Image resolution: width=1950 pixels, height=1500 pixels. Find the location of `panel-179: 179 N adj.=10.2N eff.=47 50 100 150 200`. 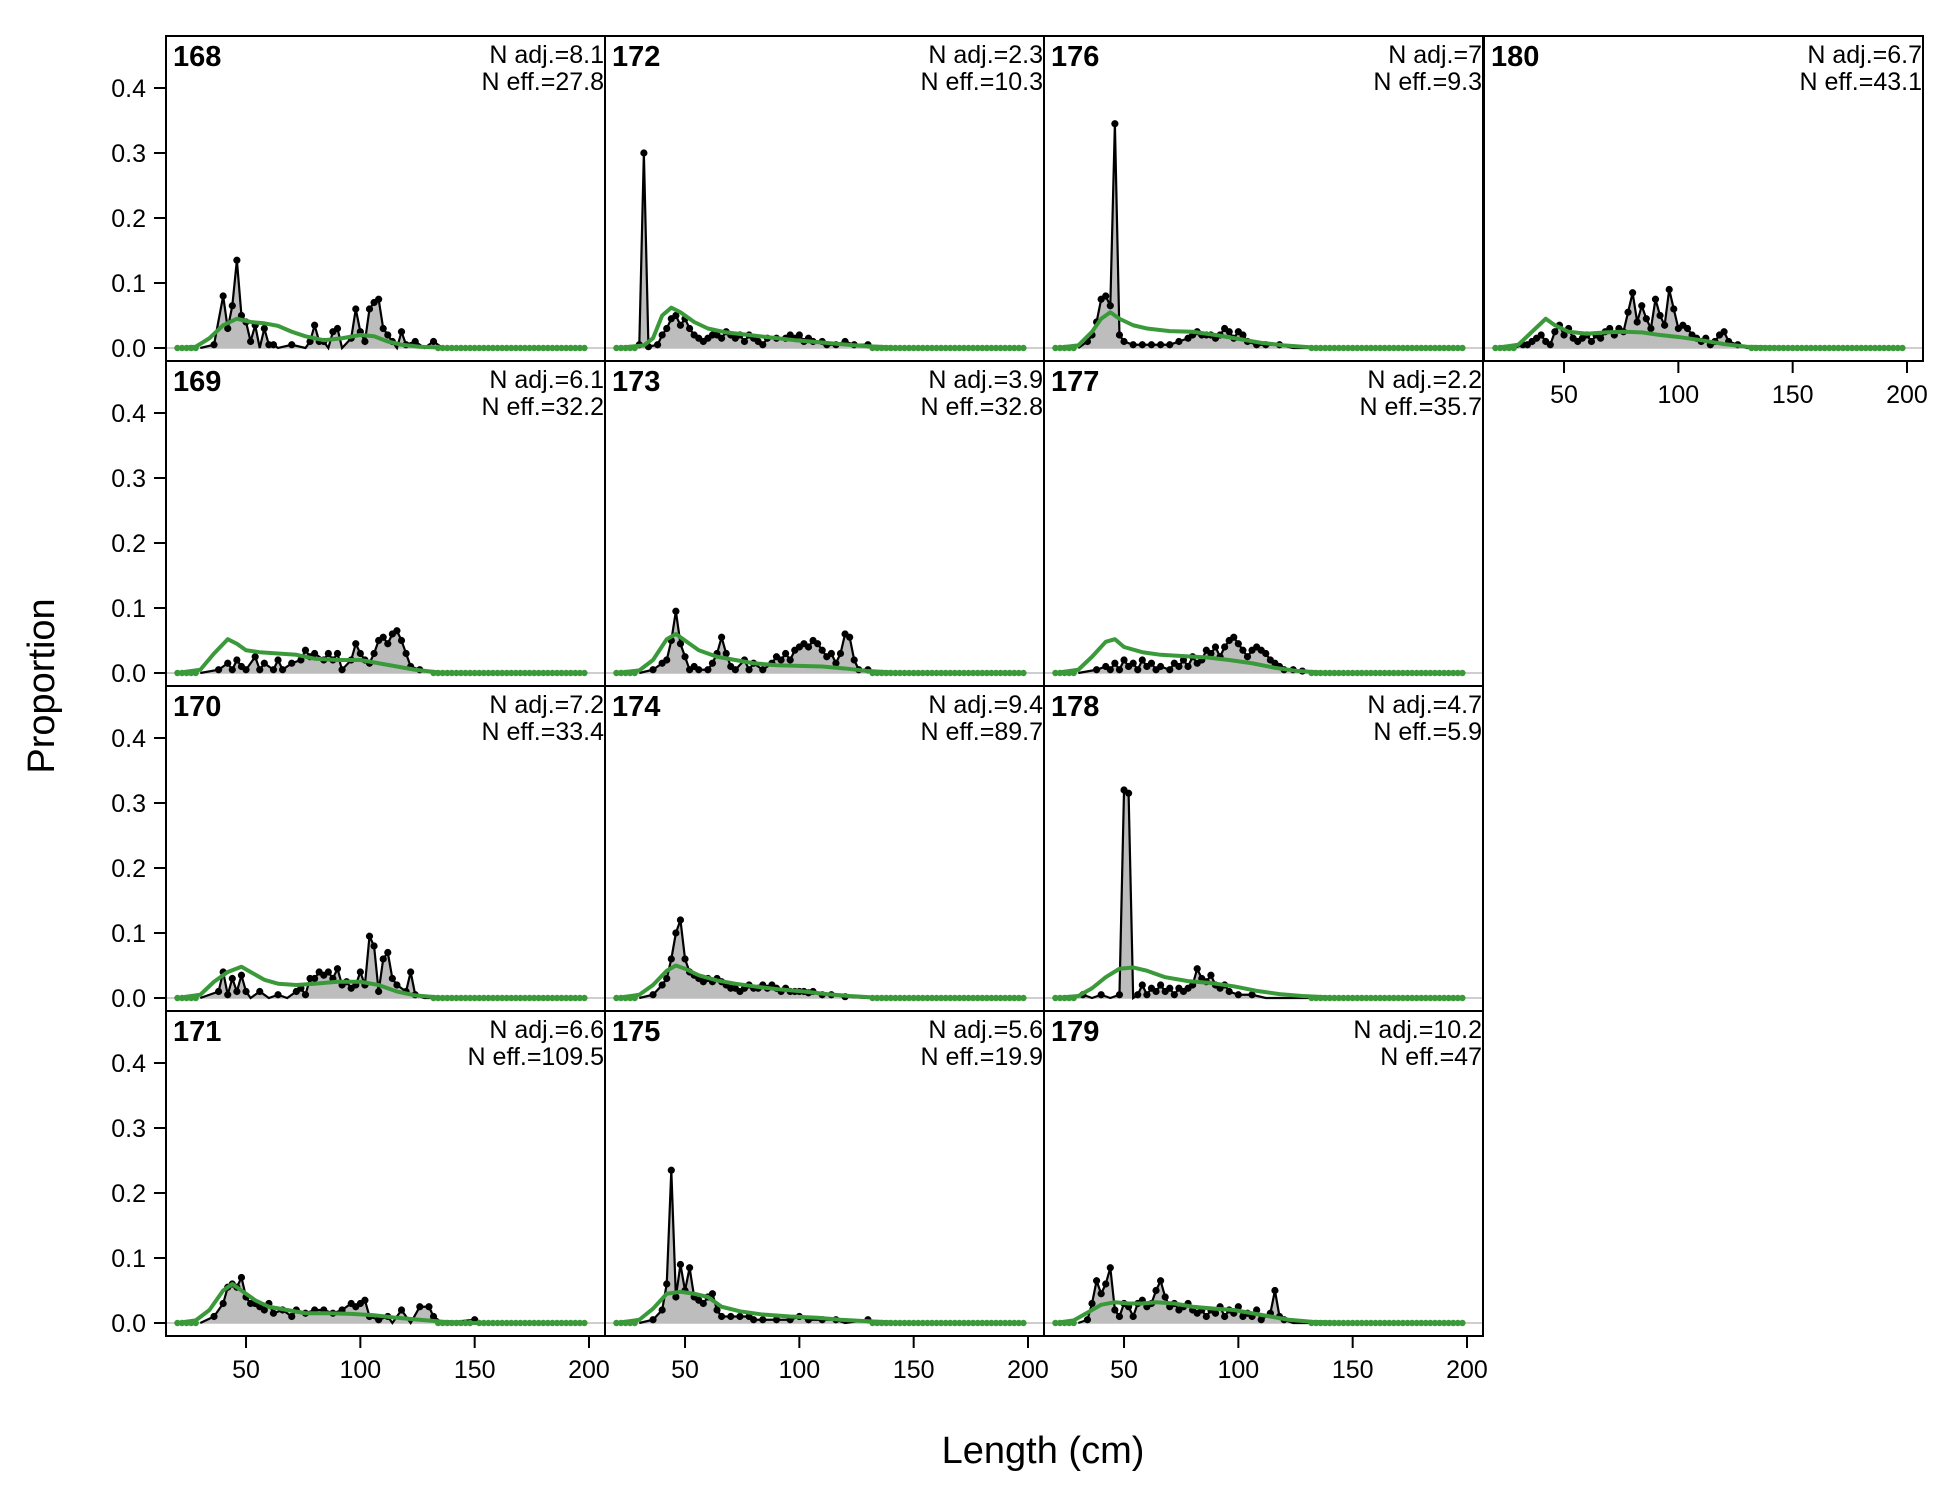

panel-179: 179 N adj.=10.2N eff.=47 50 100 150 200 is located at coordinates (1265, 1197).